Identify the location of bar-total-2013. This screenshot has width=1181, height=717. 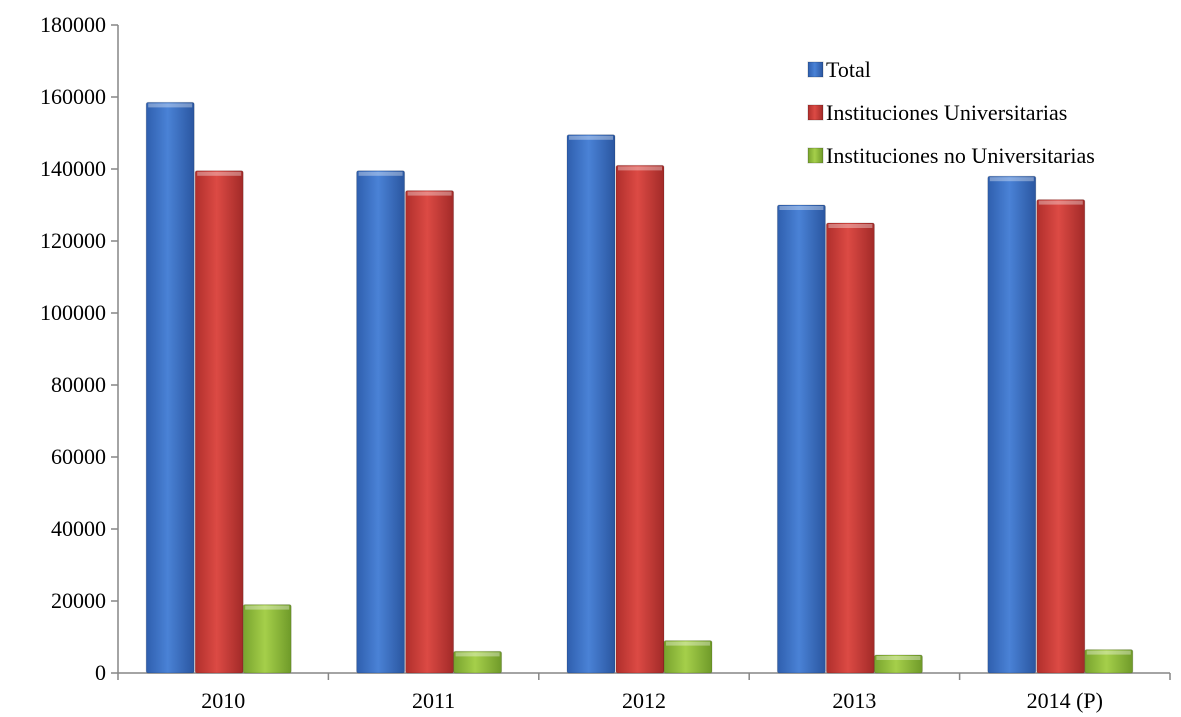
(801, 439).